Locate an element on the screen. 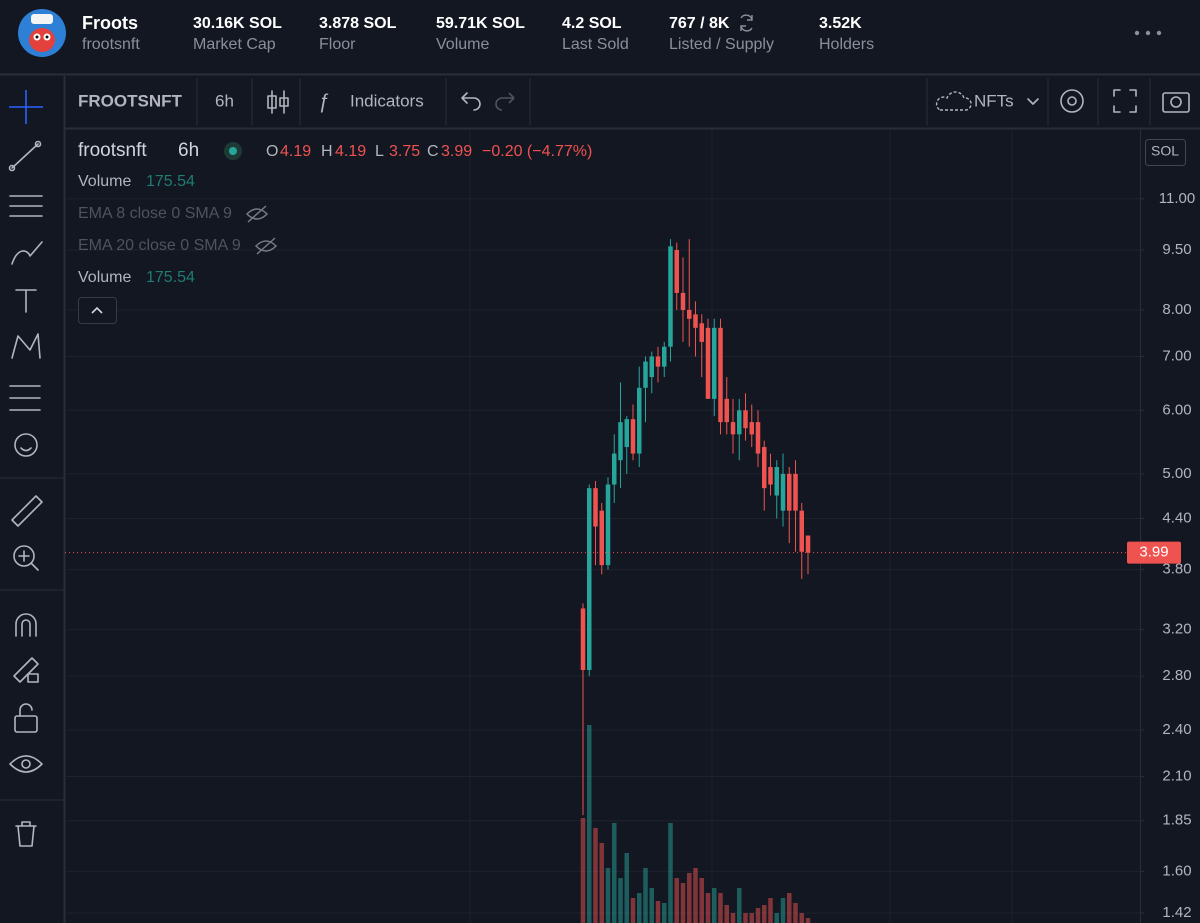  fullscreen-button is located at coordinates (1125, 101).